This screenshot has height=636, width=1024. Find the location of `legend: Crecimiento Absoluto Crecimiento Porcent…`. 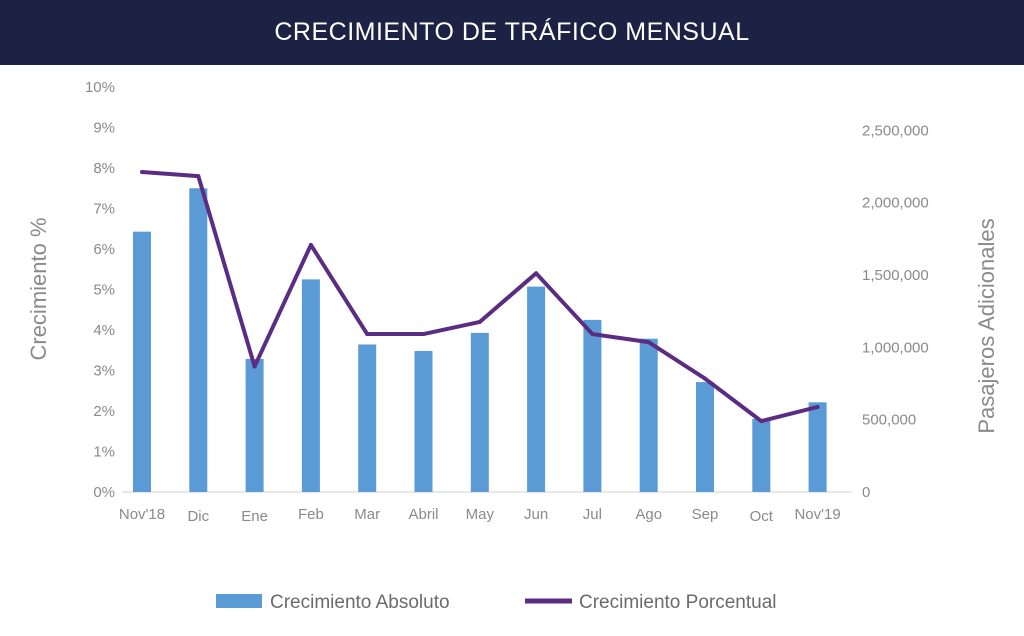

legend: Crecimiento Absoluto Crecimiento Porcent… is located at coordinates (496, 602).